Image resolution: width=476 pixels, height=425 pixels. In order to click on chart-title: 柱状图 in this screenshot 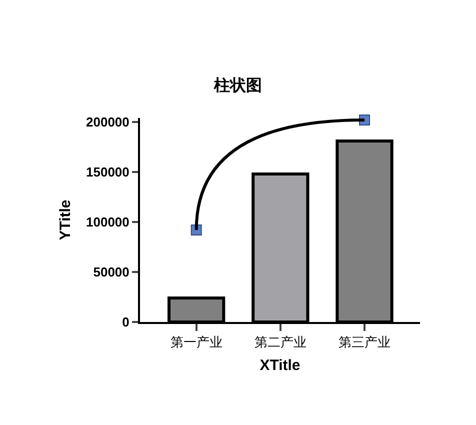, I will do `click(237, 85)`.